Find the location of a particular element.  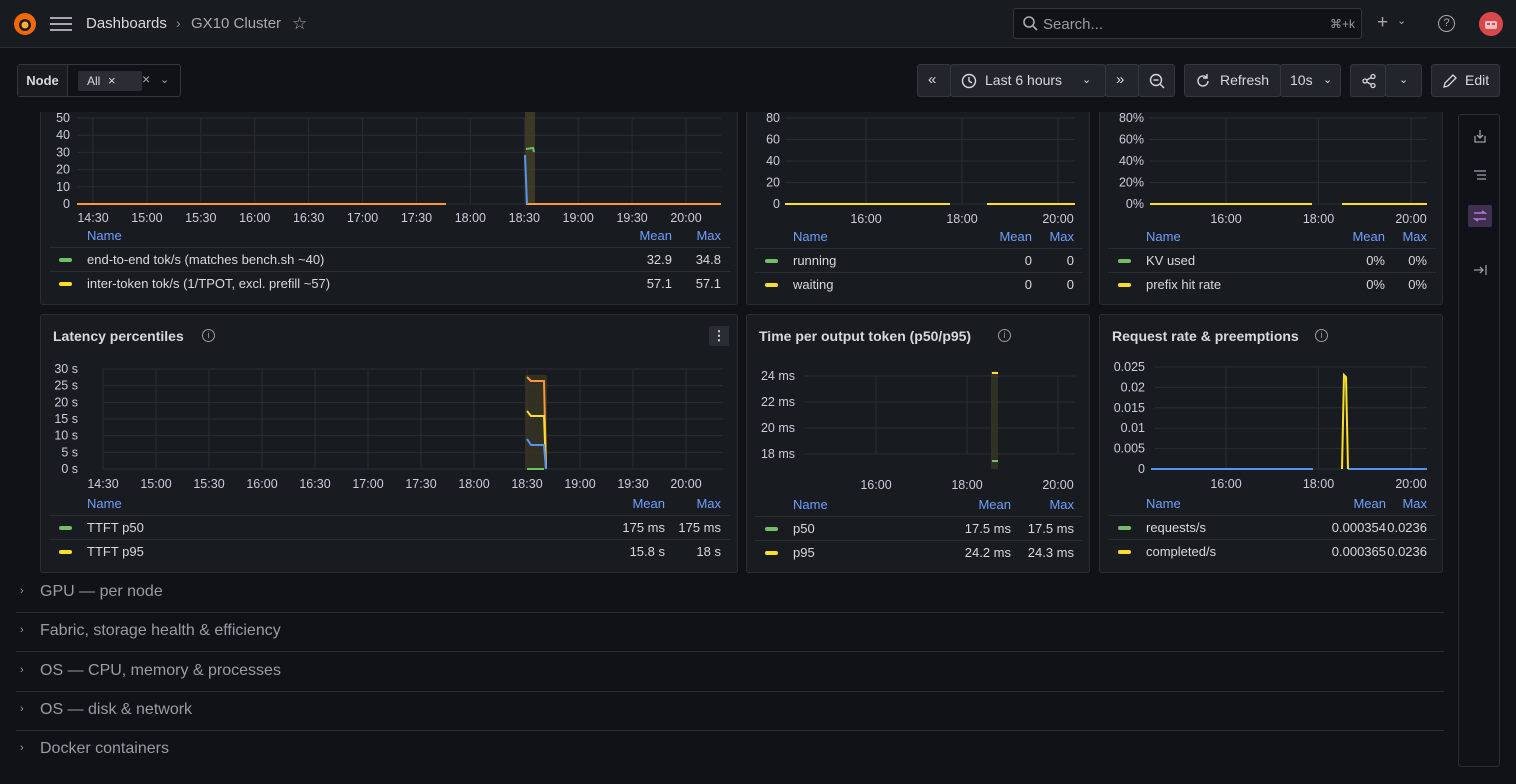

row-gpu: › GPU — per node is located at coordinates (730, 594).